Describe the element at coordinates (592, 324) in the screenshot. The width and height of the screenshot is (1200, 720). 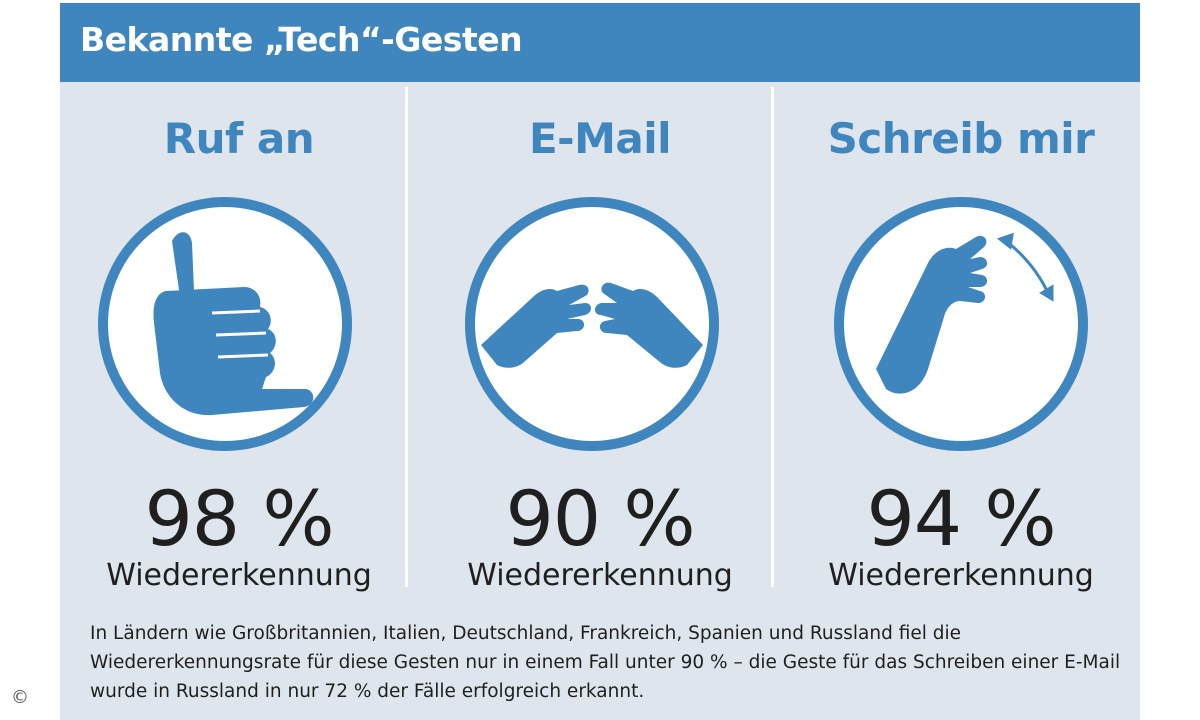
I see `email-hands-gesture-icon` at that location.